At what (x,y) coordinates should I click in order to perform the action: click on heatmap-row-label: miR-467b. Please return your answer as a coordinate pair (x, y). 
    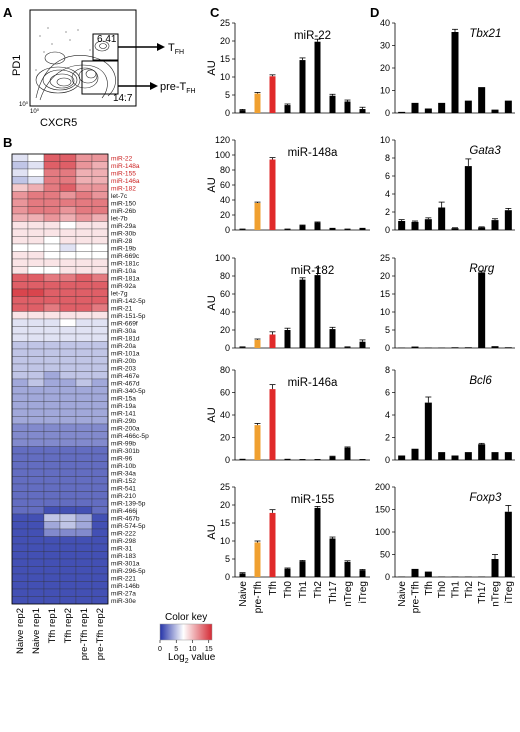
    Looking at the image, I should click on (125, 518).